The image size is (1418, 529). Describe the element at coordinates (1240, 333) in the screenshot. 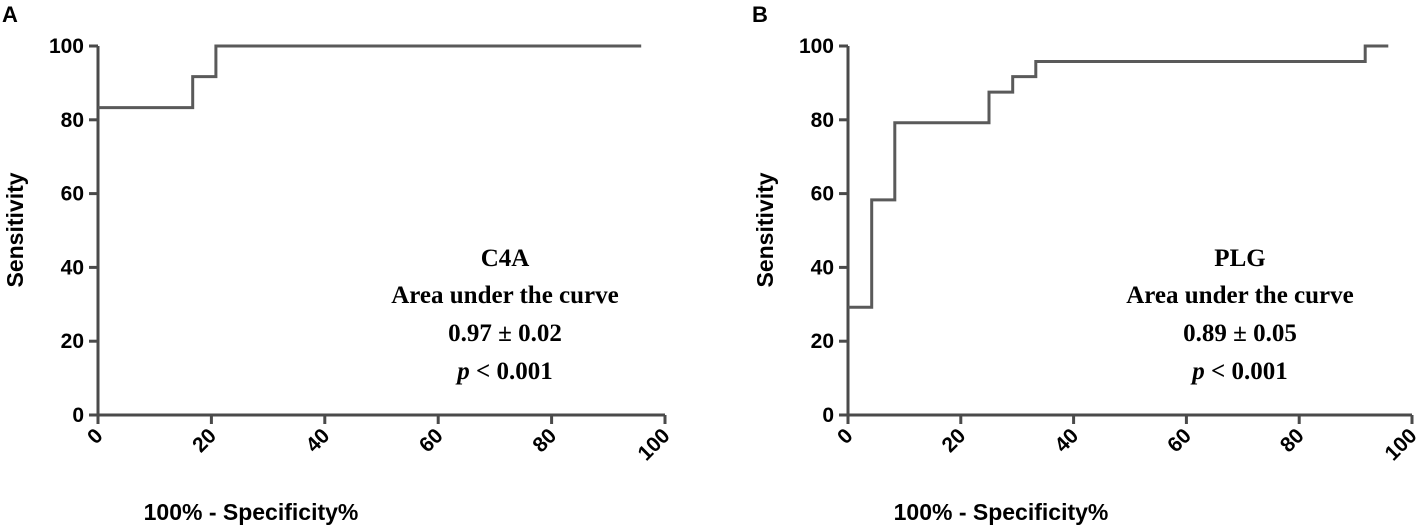

I see `auc-value: 0.89 ± 0.05` at that location.